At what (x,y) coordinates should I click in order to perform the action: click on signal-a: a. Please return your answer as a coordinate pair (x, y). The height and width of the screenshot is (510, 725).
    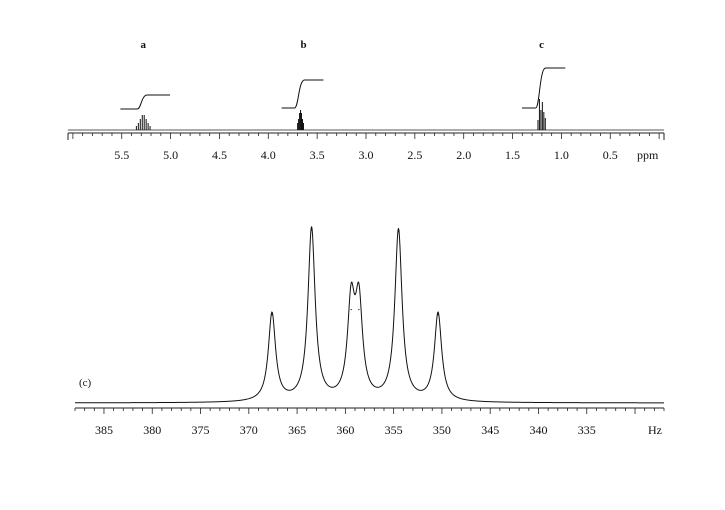
    Looking at the image, I should click on (145, 84).